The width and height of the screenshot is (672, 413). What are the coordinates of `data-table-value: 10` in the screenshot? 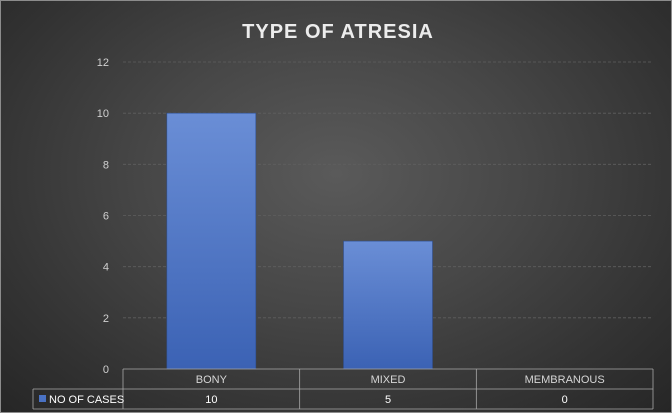 It's located at (211, 400).